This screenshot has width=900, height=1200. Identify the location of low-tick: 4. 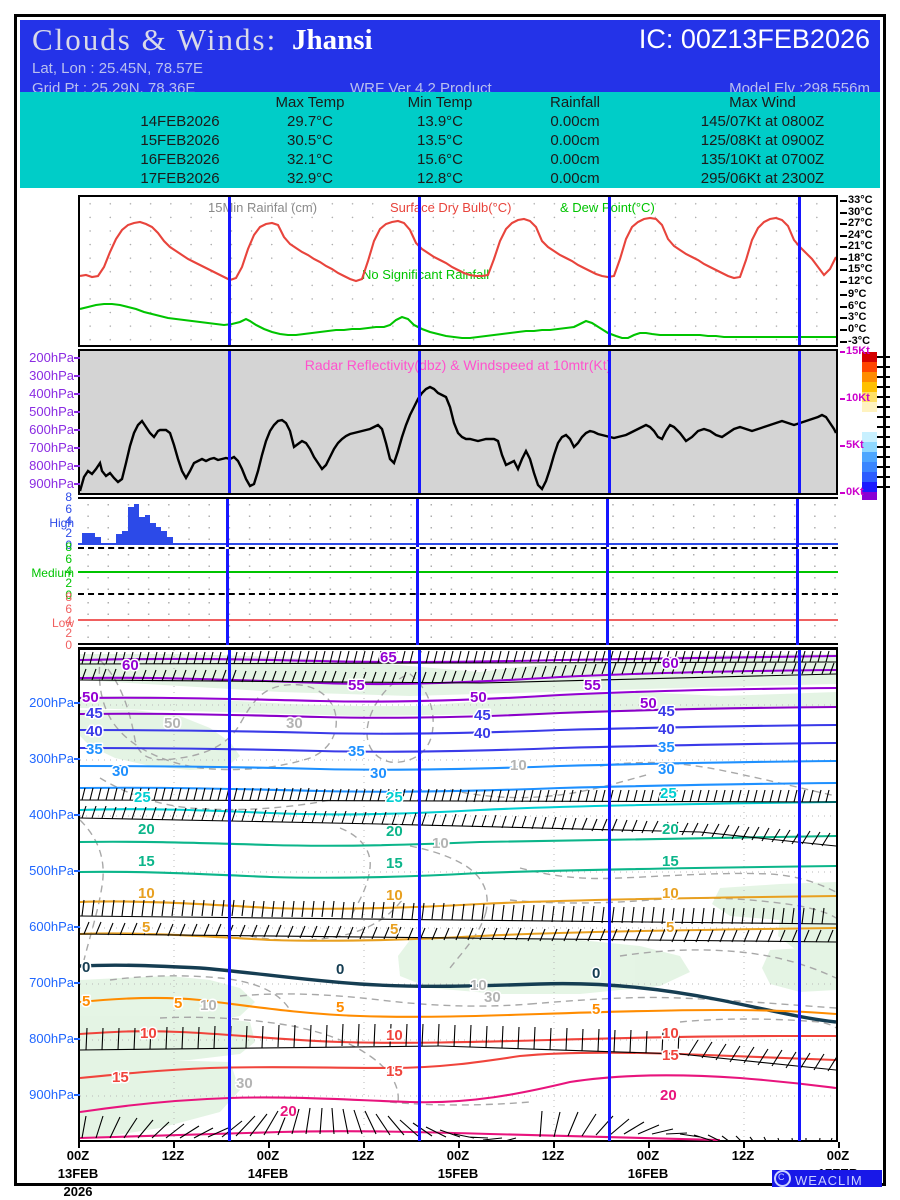
(68, 621).